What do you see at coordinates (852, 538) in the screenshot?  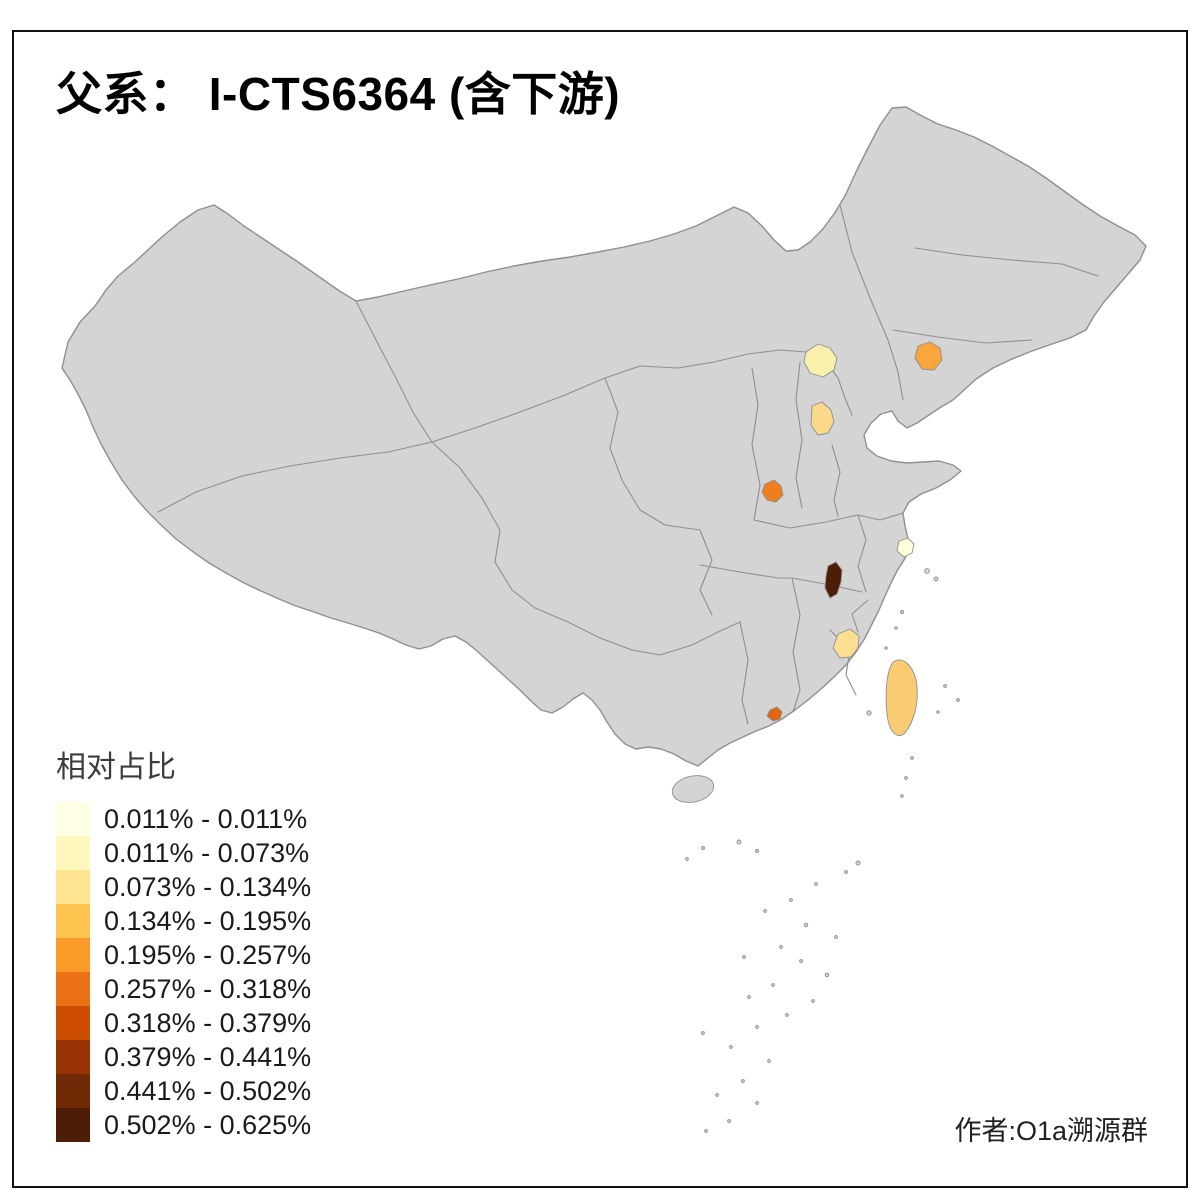 I see `highlighted-regions` at bounding box center [852, 538].